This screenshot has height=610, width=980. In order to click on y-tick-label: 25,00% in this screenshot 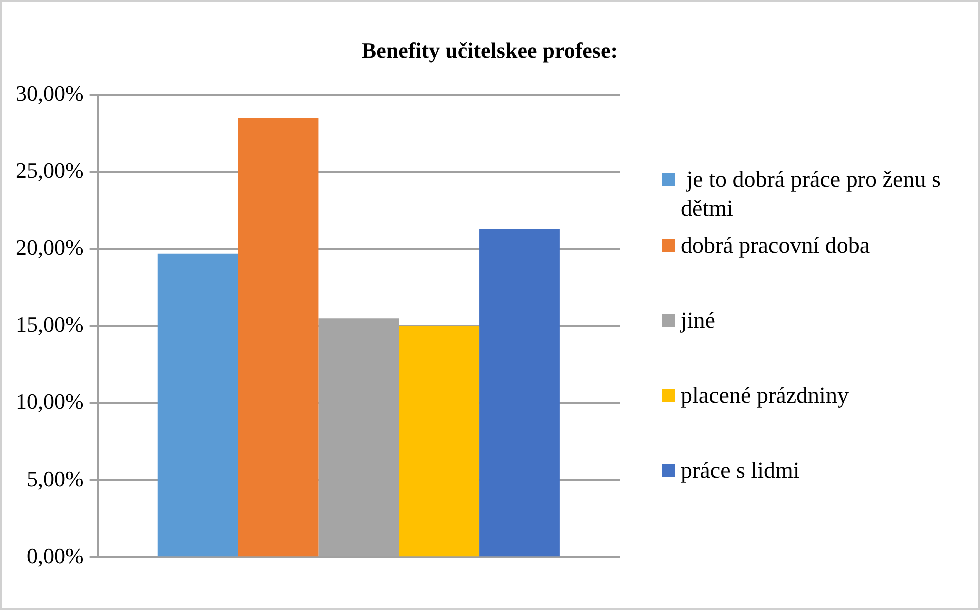, I will do `click(50, 170)`.